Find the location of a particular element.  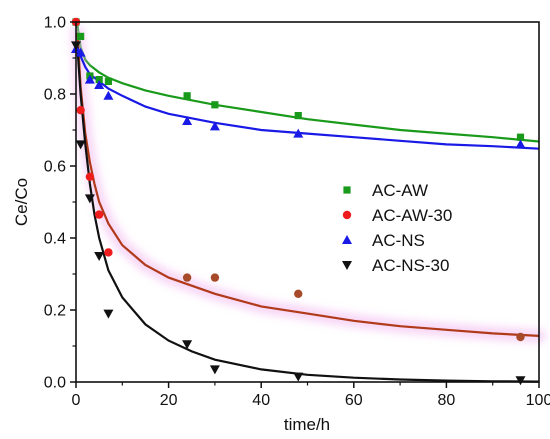

x-tick-label-2: 40 is located at coordinates (261, 400).